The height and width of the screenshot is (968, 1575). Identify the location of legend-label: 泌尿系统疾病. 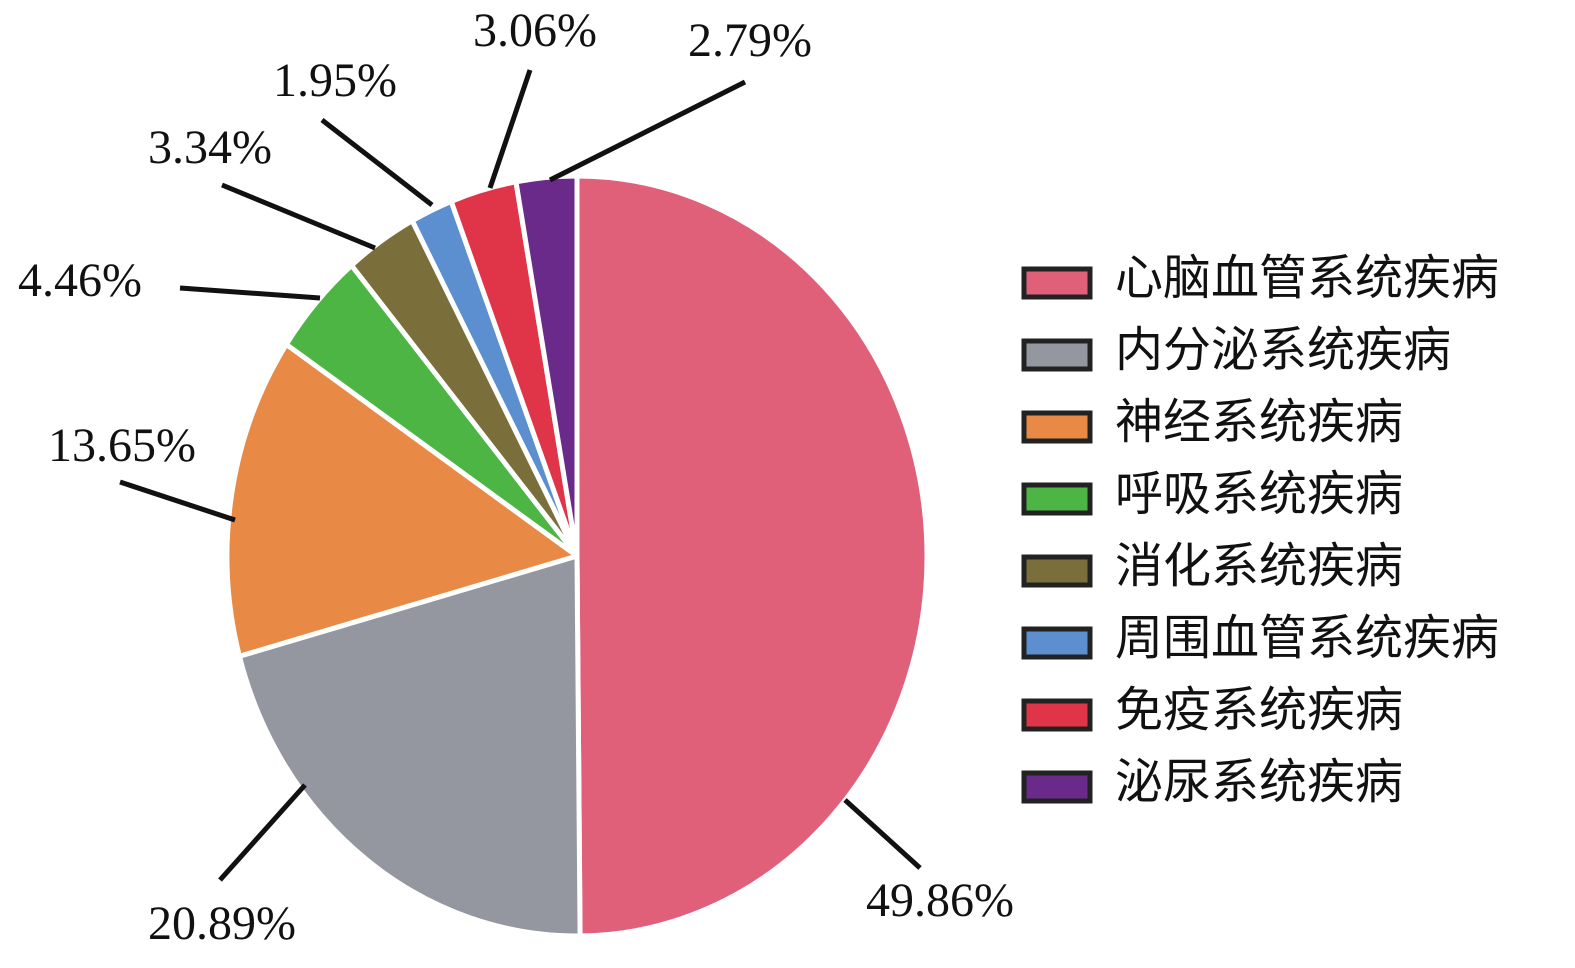
(1259, 782).